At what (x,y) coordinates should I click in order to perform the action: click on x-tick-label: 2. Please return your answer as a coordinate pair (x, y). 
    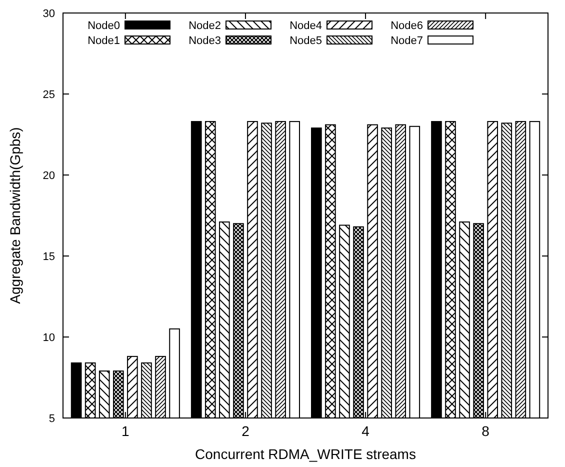
    Looking at the image, I should click on (246, 431).